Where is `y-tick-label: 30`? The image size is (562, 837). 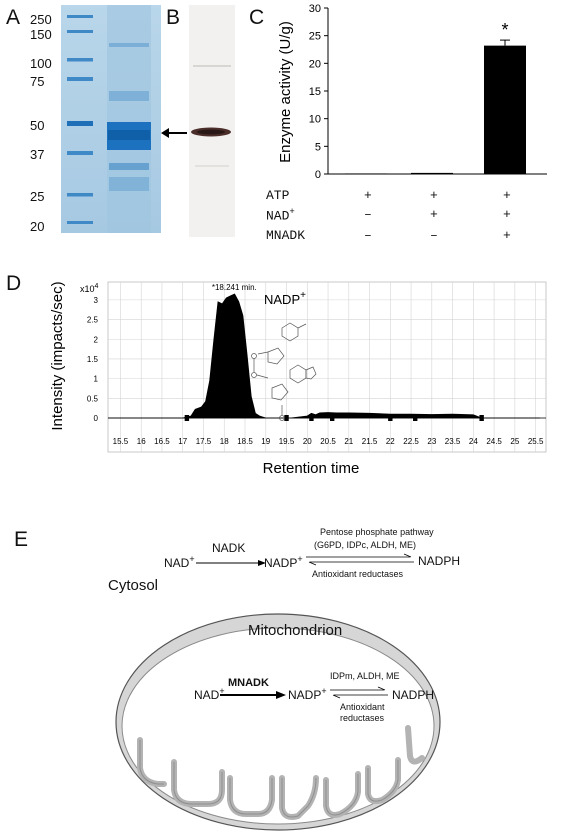
y-tick-label: 30 is located at coordinates (315, 9).